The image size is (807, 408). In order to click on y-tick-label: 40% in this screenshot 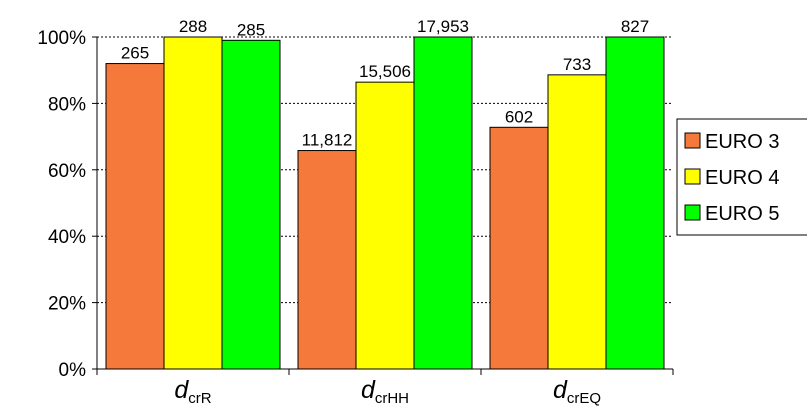, I will do `click(67, 237)`.